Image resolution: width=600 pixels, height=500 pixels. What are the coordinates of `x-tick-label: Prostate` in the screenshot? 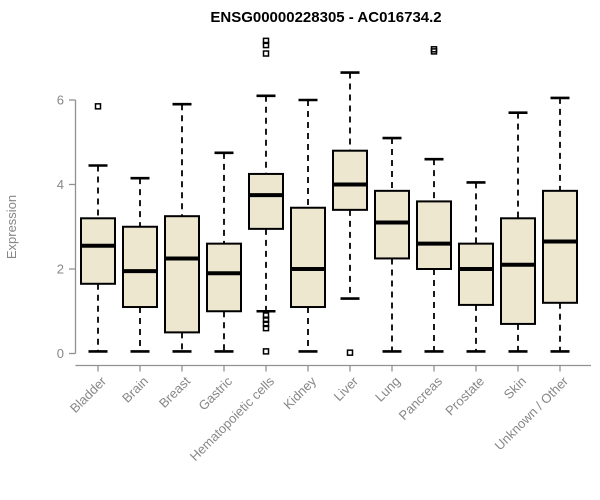 It's located at (464, 396).